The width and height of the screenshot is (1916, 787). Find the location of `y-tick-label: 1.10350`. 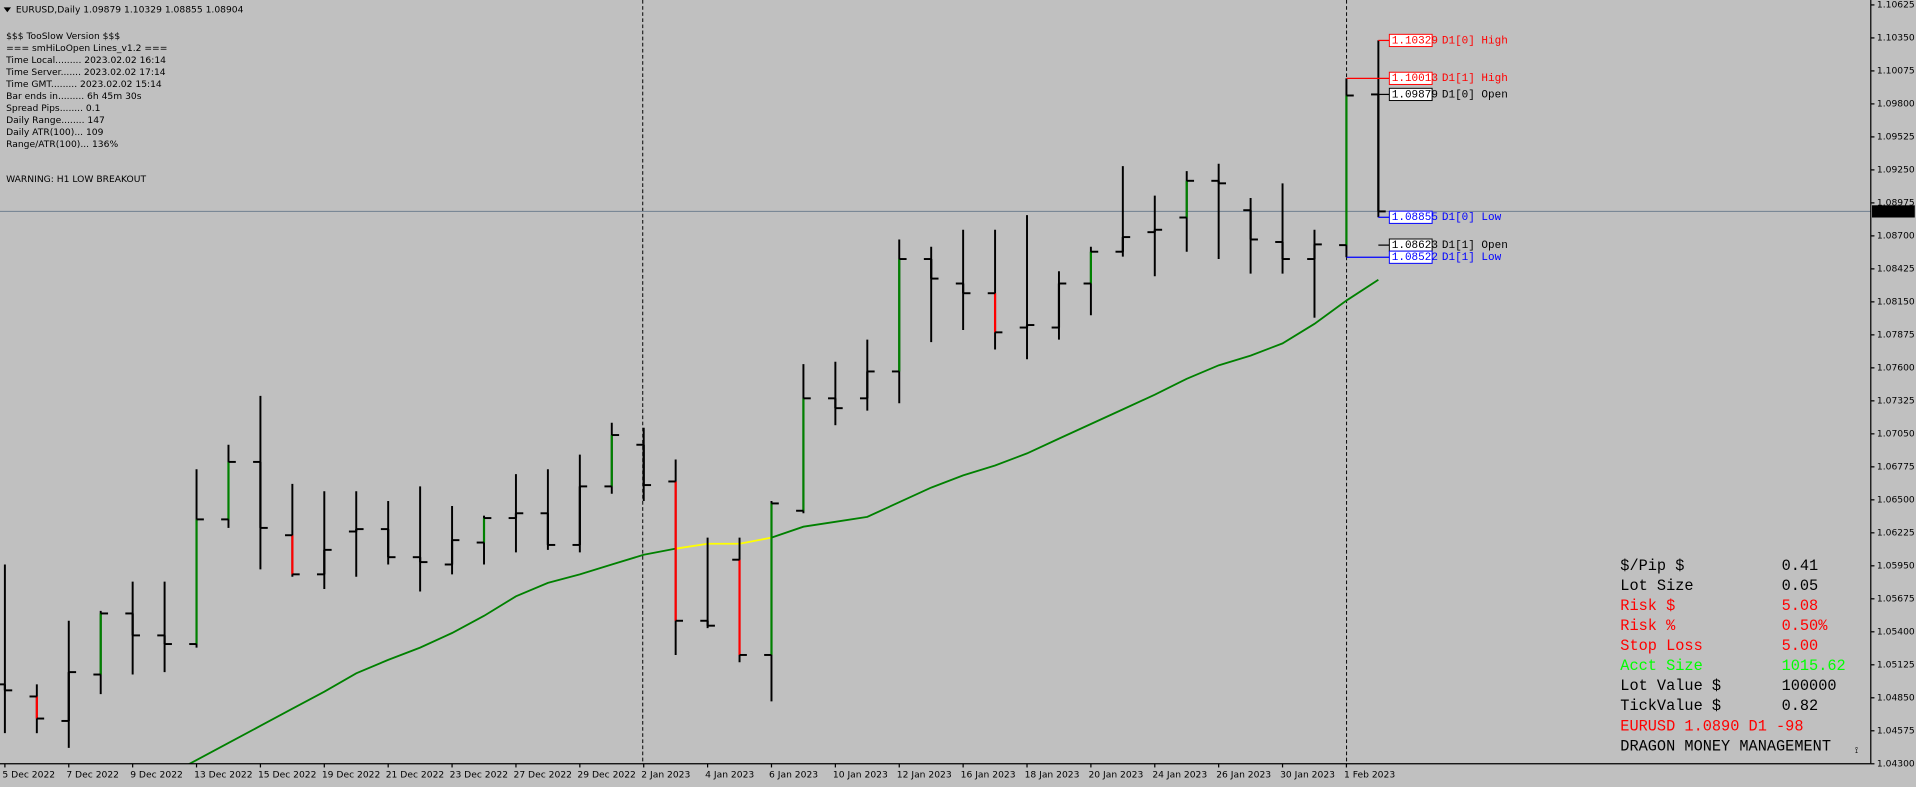

y-tick-label: 1.10350 is located at coordinates (1896, 37).